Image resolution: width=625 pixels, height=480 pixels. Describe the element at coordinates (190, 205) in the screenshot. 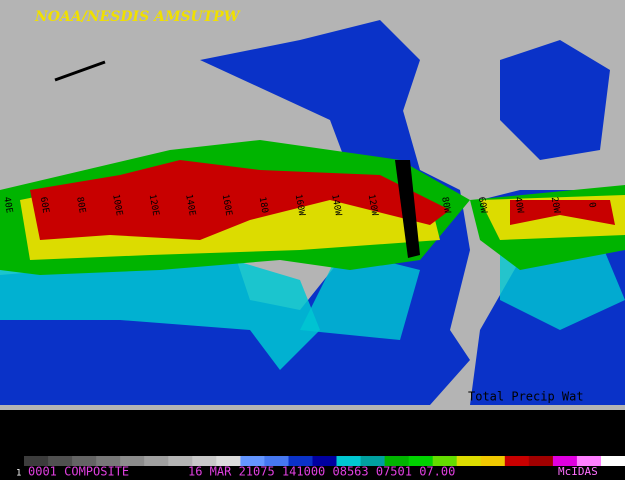

I see `longitude-label: 140E` at that location.